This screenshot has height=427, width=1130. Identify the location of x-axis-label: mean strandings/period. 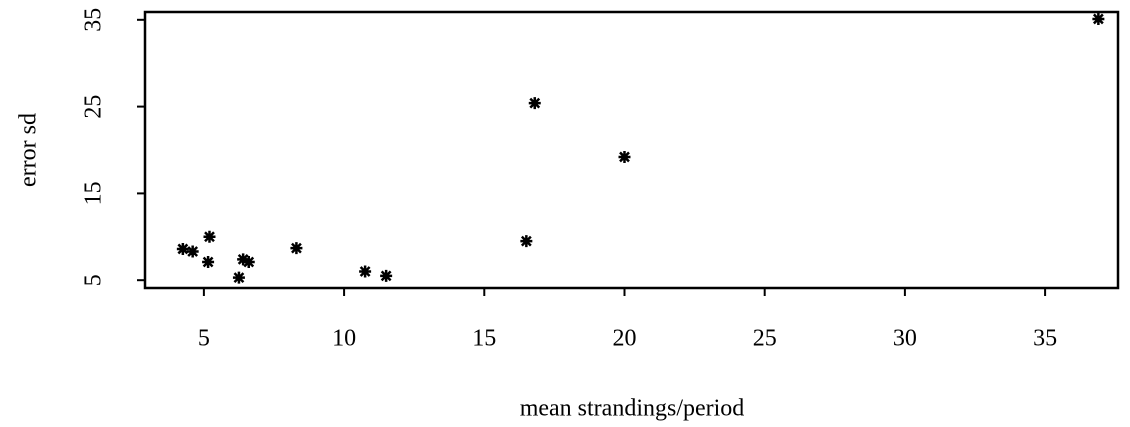
(632, 409).